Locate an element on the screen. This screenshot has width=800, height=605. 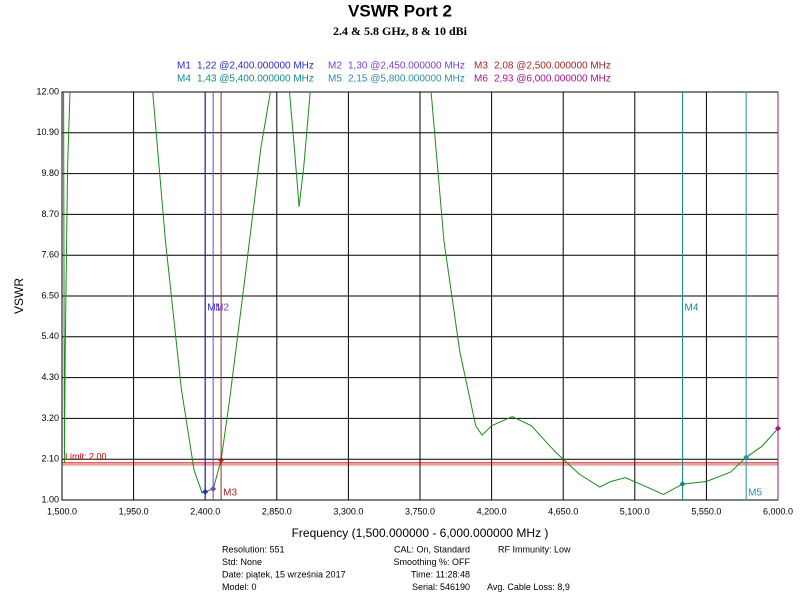
marker-label: M5 is located at coordinates (755, 493).